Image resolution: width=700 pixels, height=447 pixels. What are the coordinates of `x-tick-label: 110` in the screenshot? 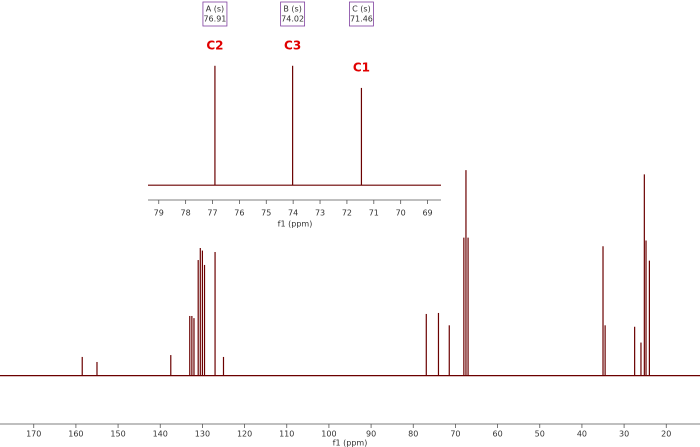 It's located at (286, 434).